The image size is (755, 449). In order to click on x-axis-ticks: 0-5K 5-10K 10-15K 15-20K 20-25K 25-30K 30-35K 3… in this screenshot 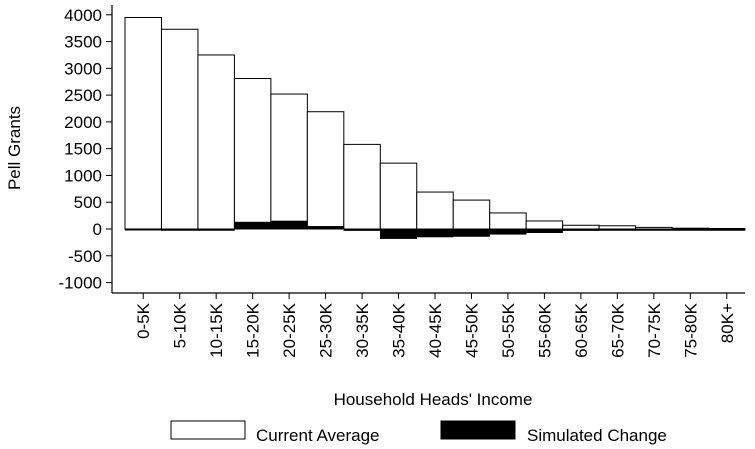, I will do `click(435, 325)`.